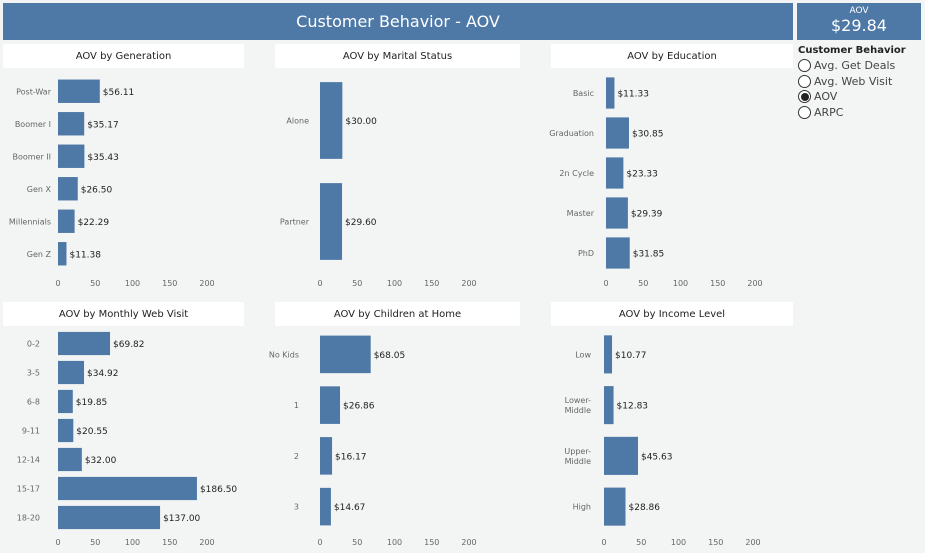  I want to click on filter-title: Customer Behavior, so click(852, 50).